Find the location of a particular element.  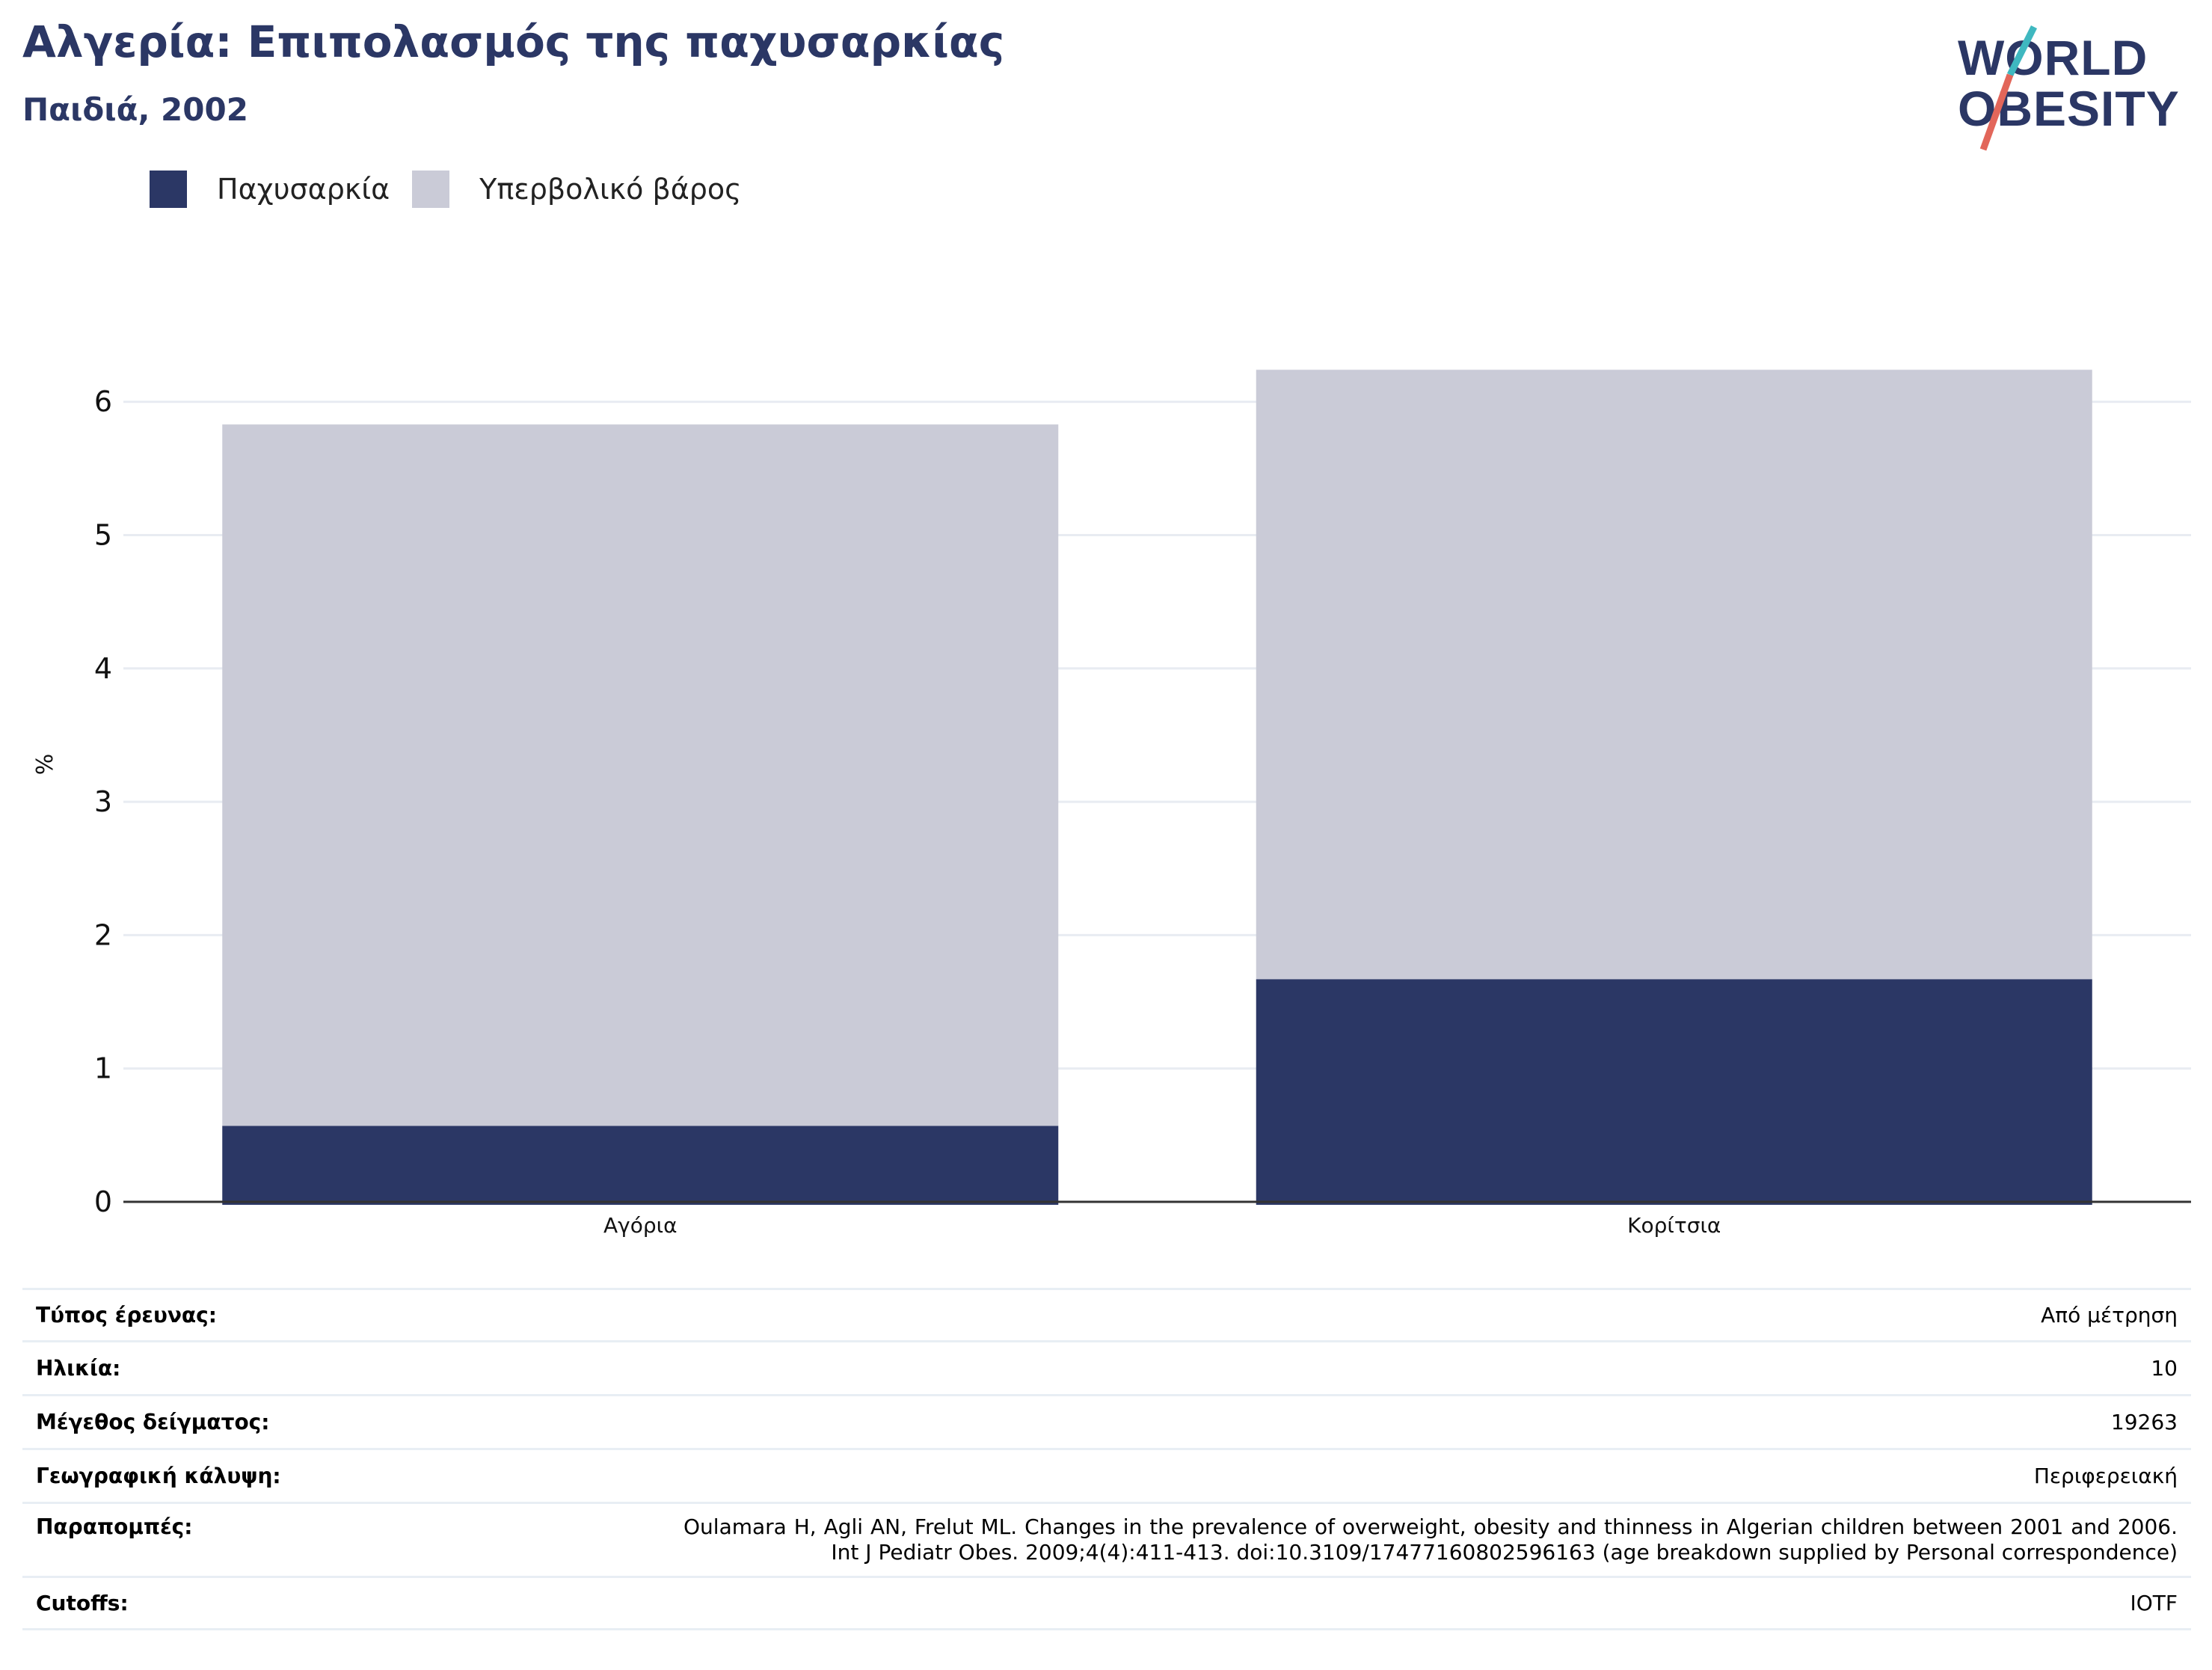

logo-slash-teal is located at coordinates (2022, 51).